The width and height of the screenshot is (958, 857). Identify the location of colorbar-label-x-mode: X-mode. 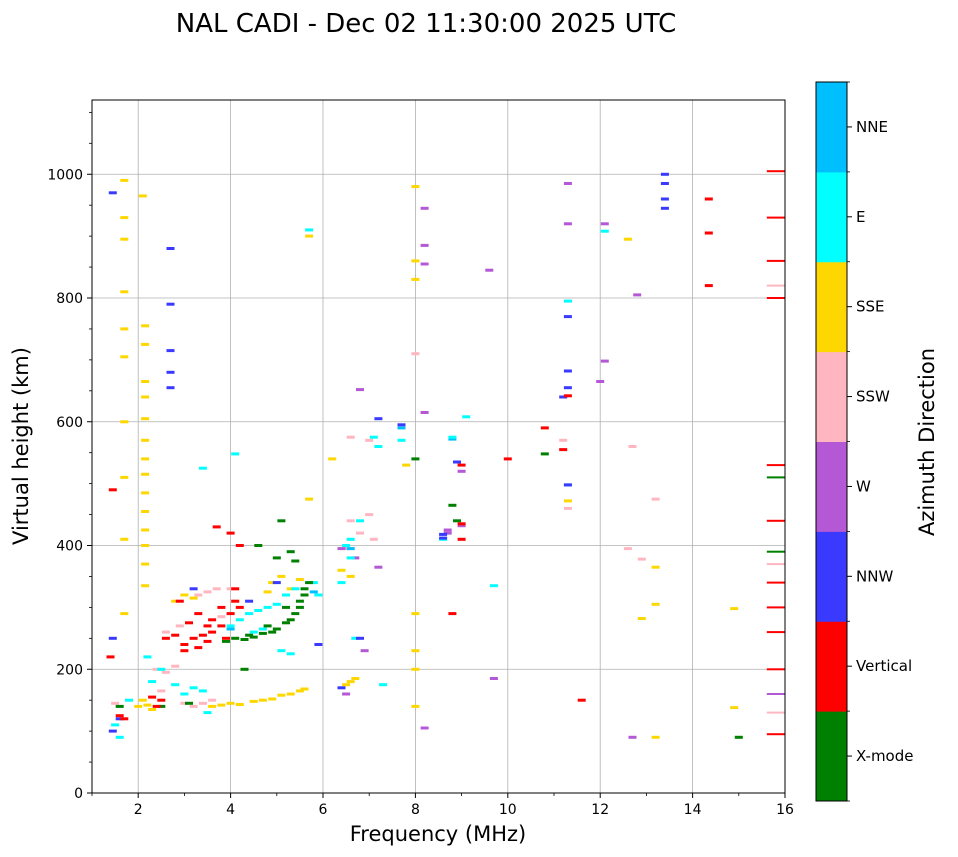
(884, 756).